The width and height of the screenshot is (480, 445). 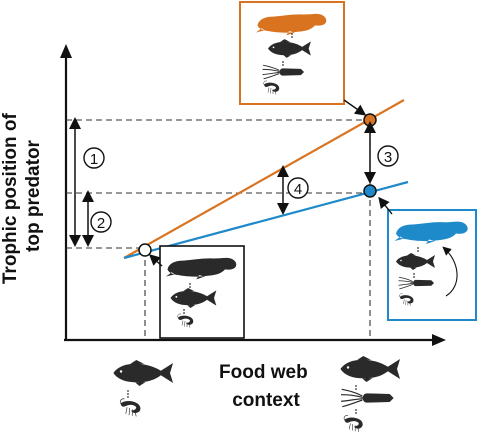 I want to click on blue-point, so click(x=370, y=191).